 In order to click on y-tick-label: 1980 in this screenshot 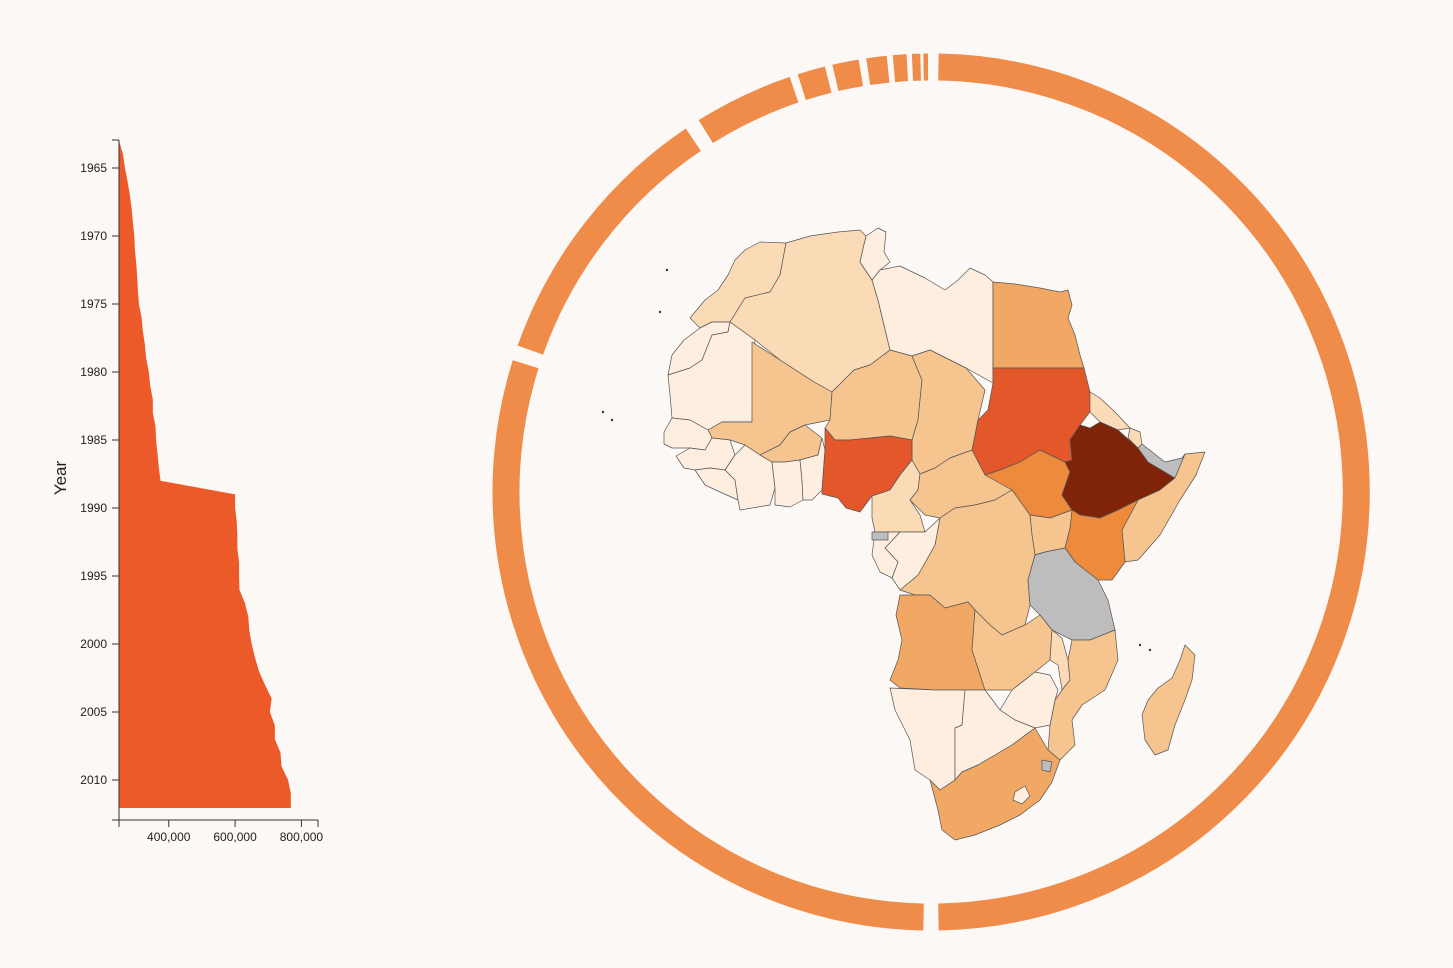, I will do `click(93, 372)`.